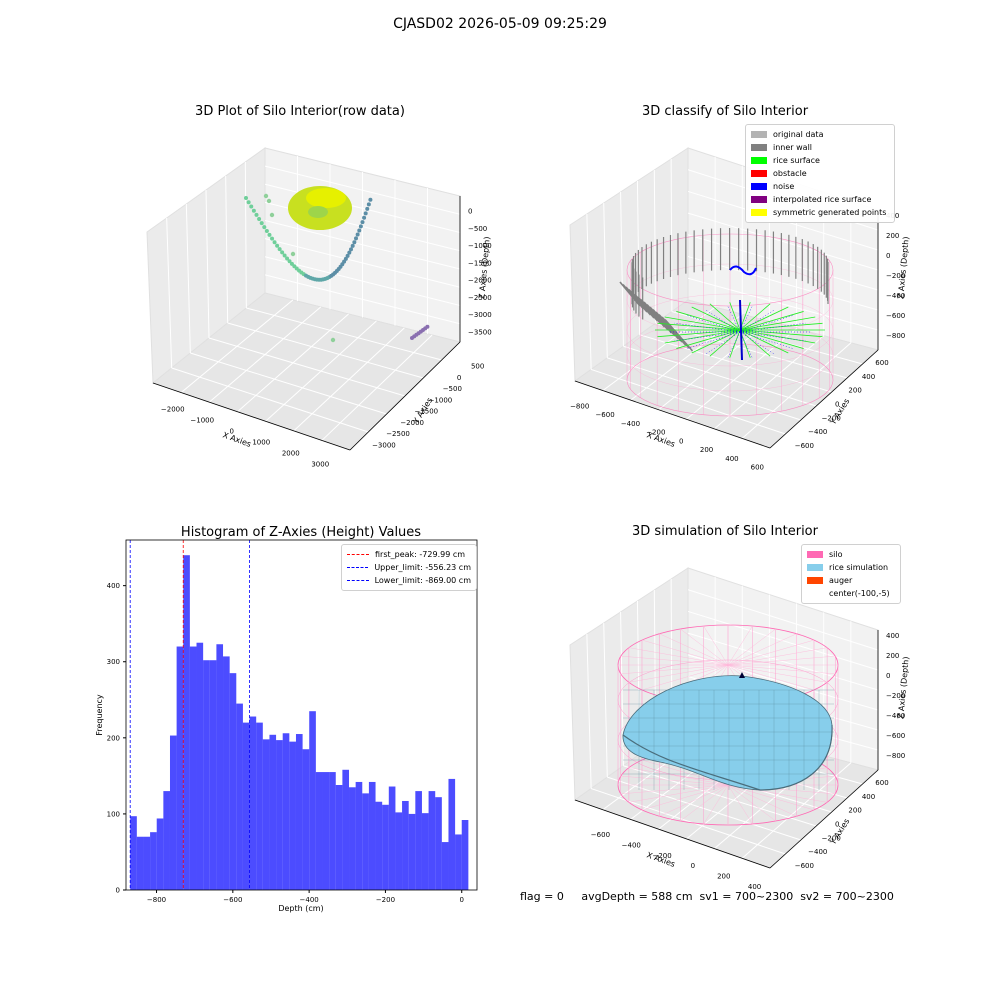 The height and width of the screenshot is (1000, 1000). What do you see at coordinates (820, 199) in the screenshot?
I see `legend-entry: interpolated rice surface` at bounding box center [820, 199].